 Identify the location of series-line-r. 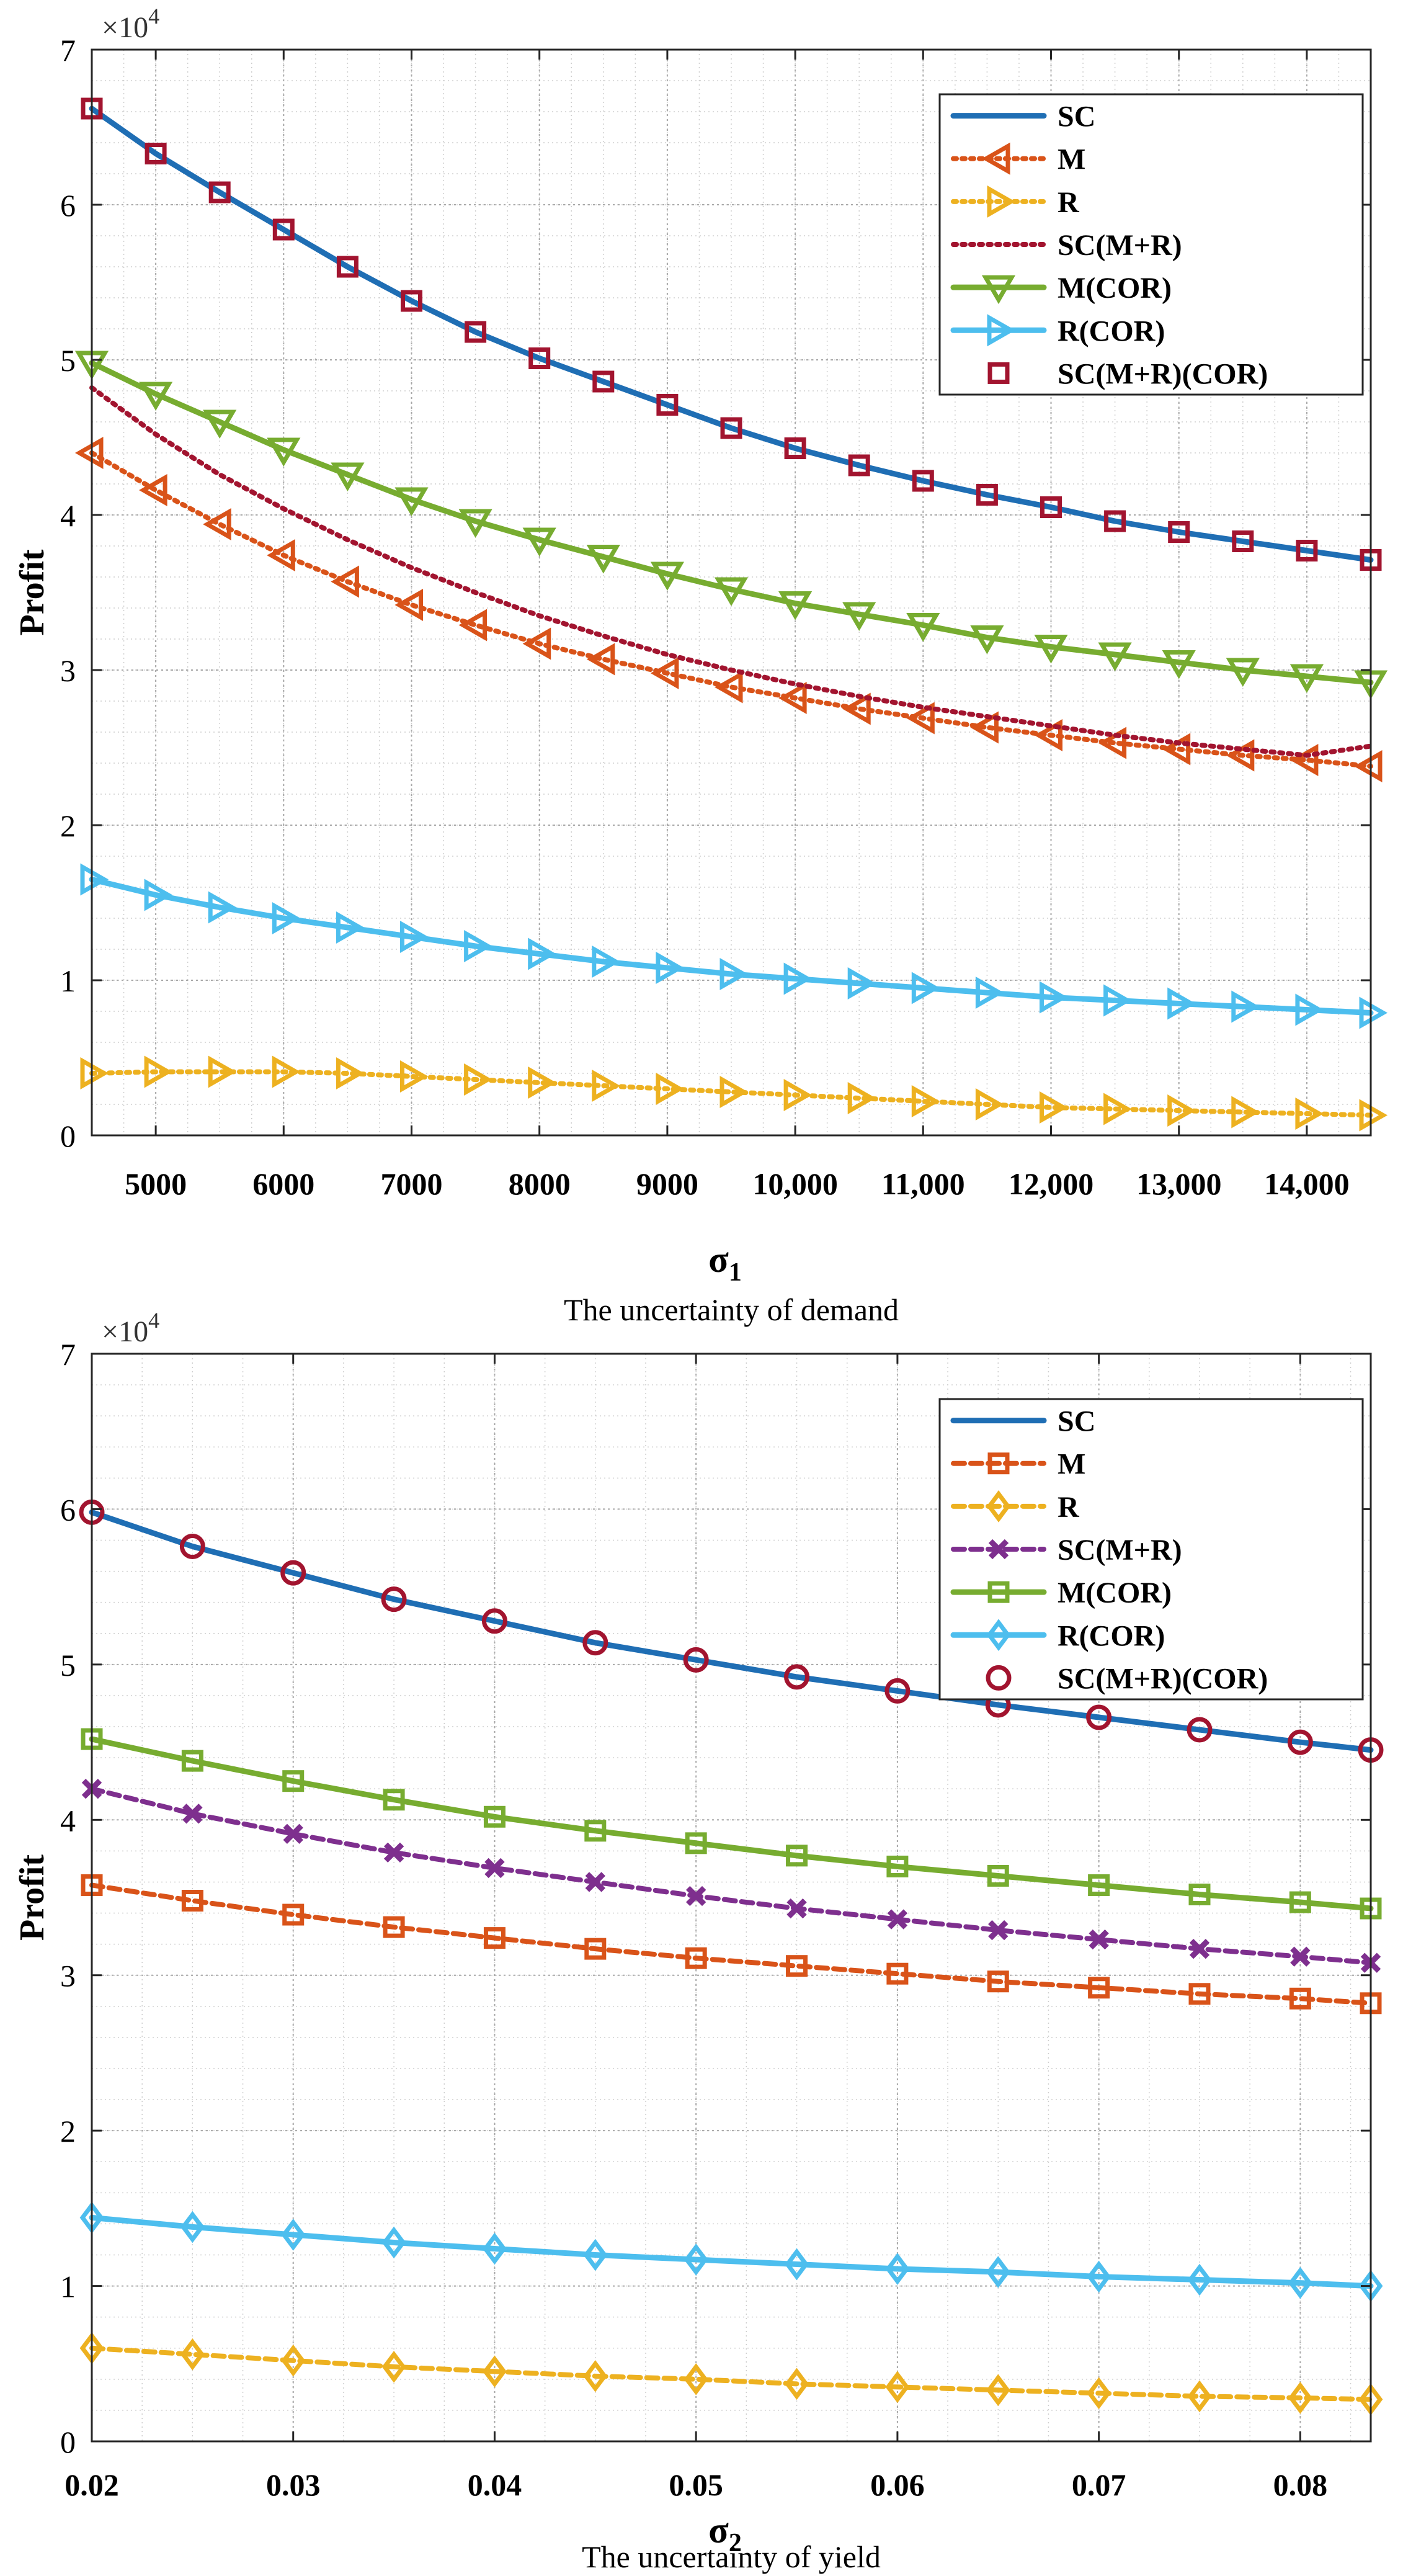
(731, 2373).